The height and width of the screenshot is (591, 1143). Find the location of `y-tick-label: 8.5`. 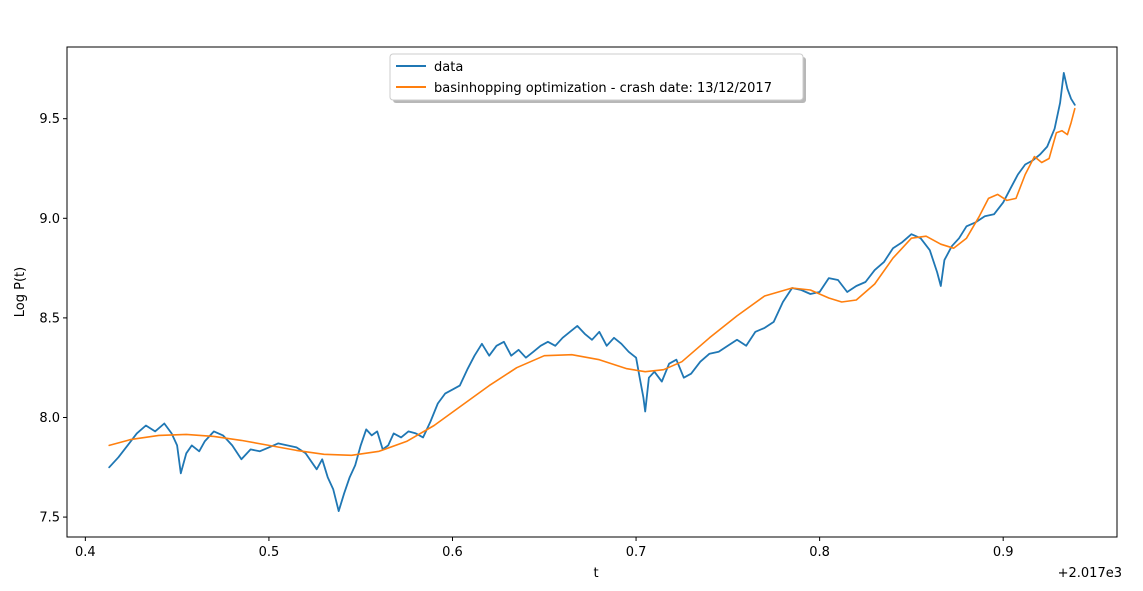

y-tick-label: 8.5 is located at coordinates (49, 318).